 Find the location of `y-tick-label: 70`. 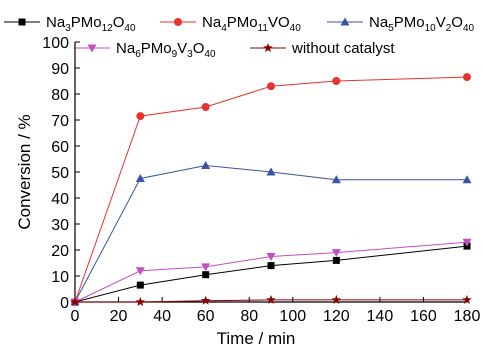

y-tick-label: 70 is located at coordinates (60, 121).